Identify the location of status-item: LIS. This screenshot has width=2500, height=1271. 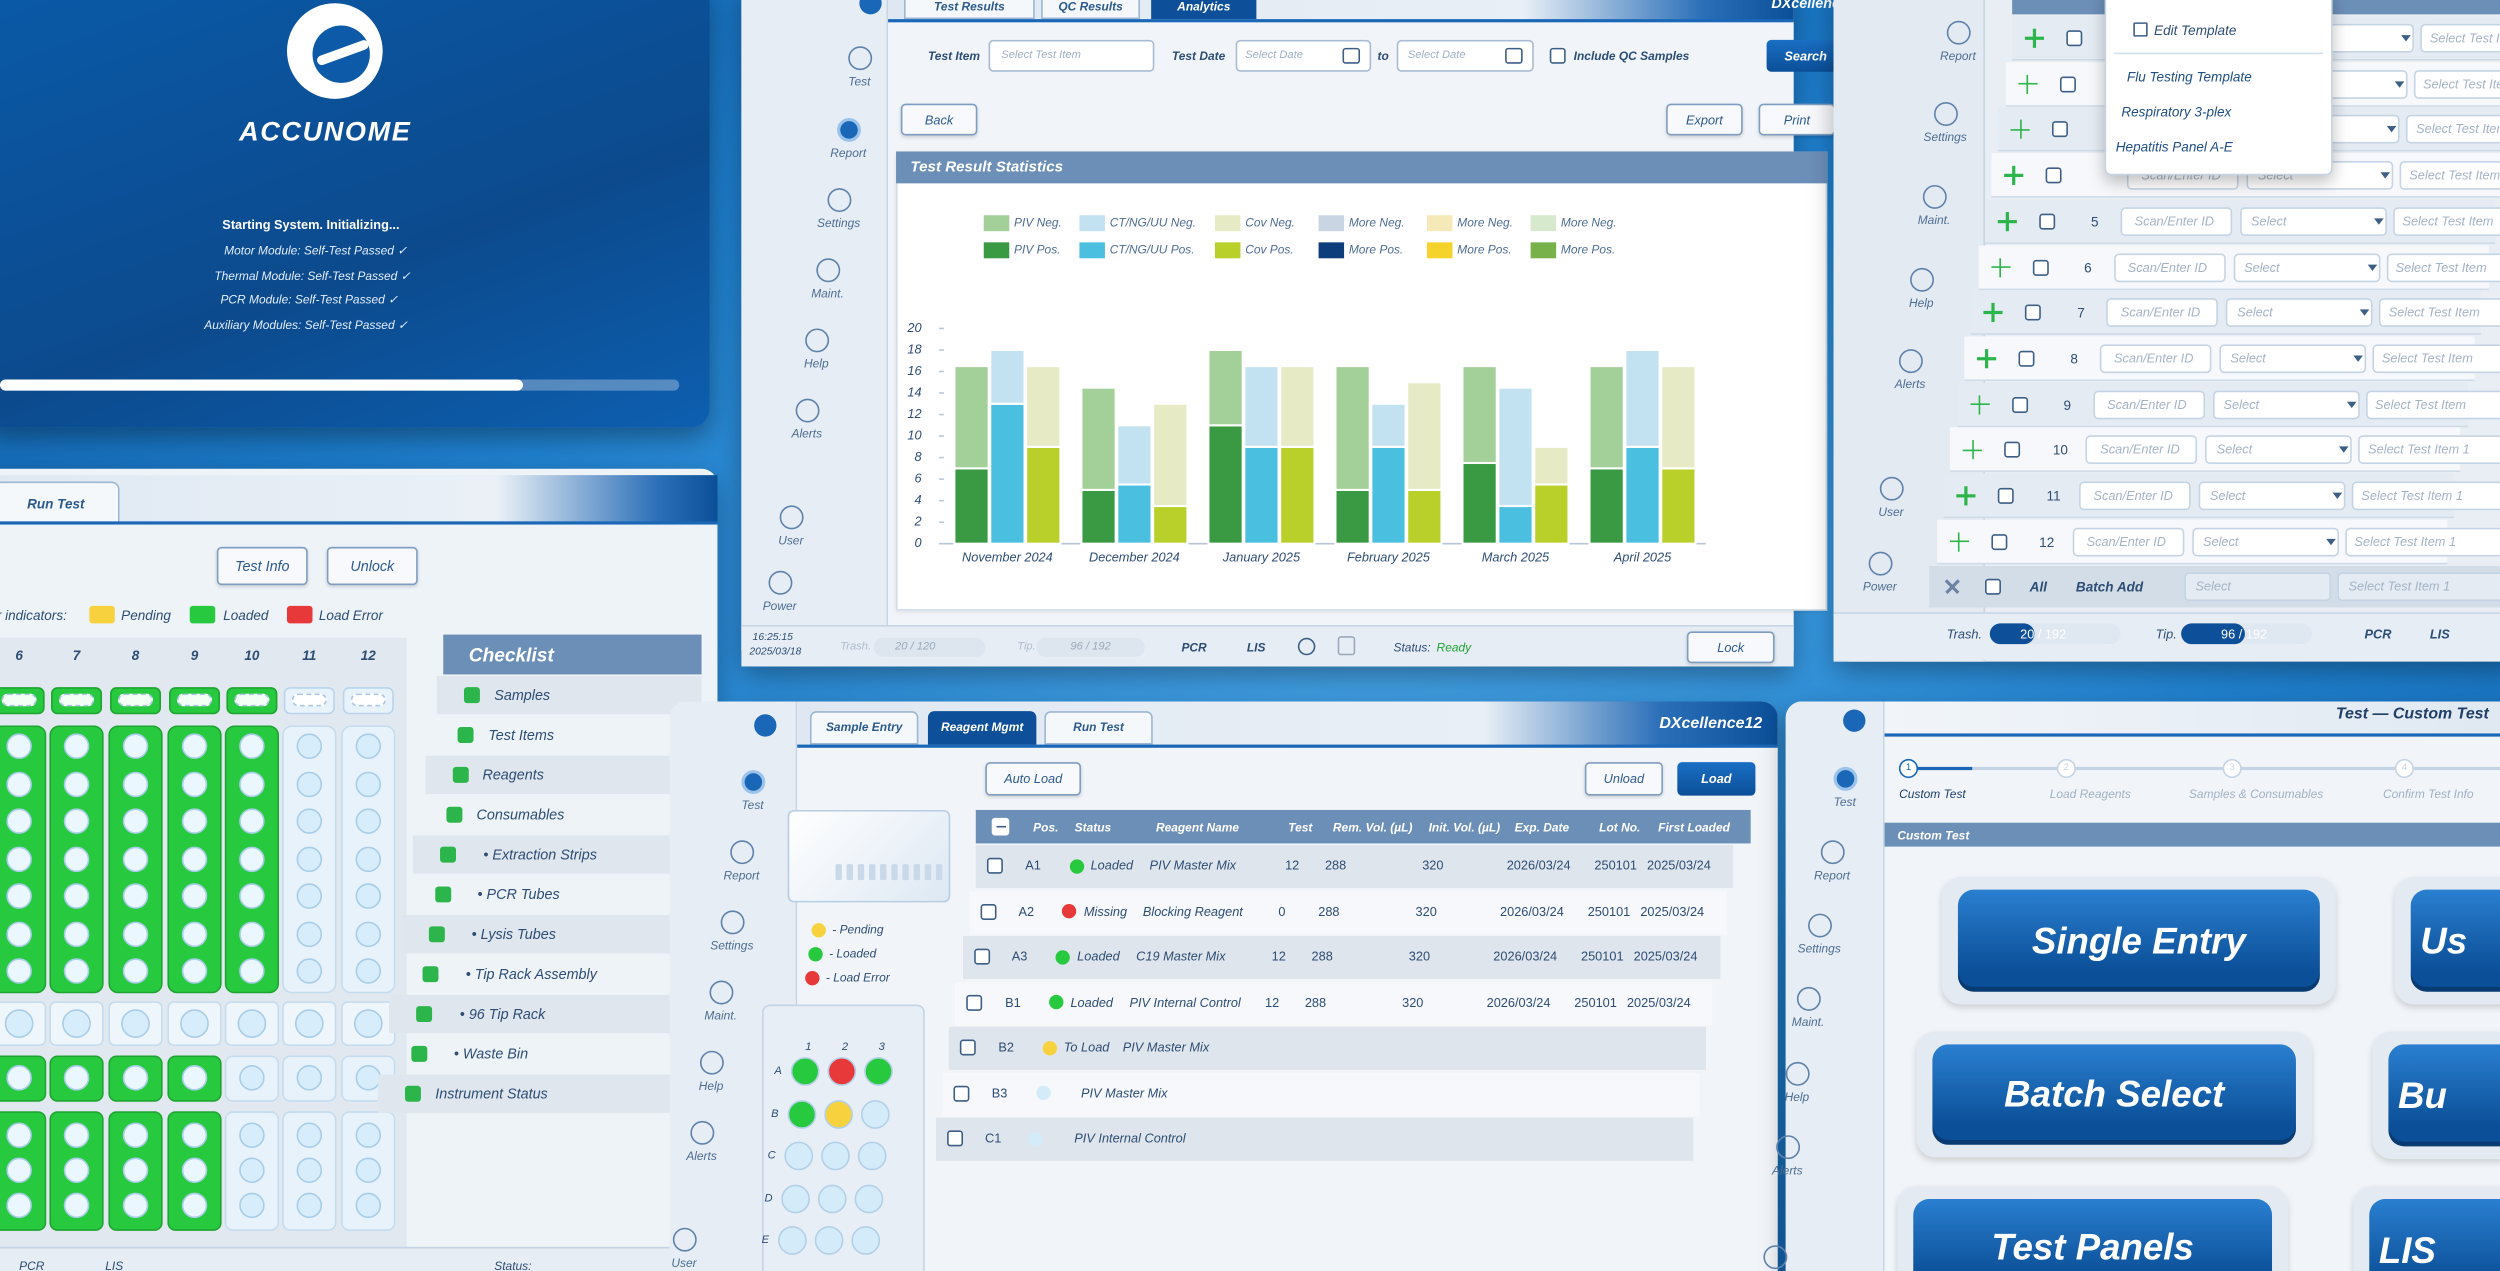
(2439, 634).